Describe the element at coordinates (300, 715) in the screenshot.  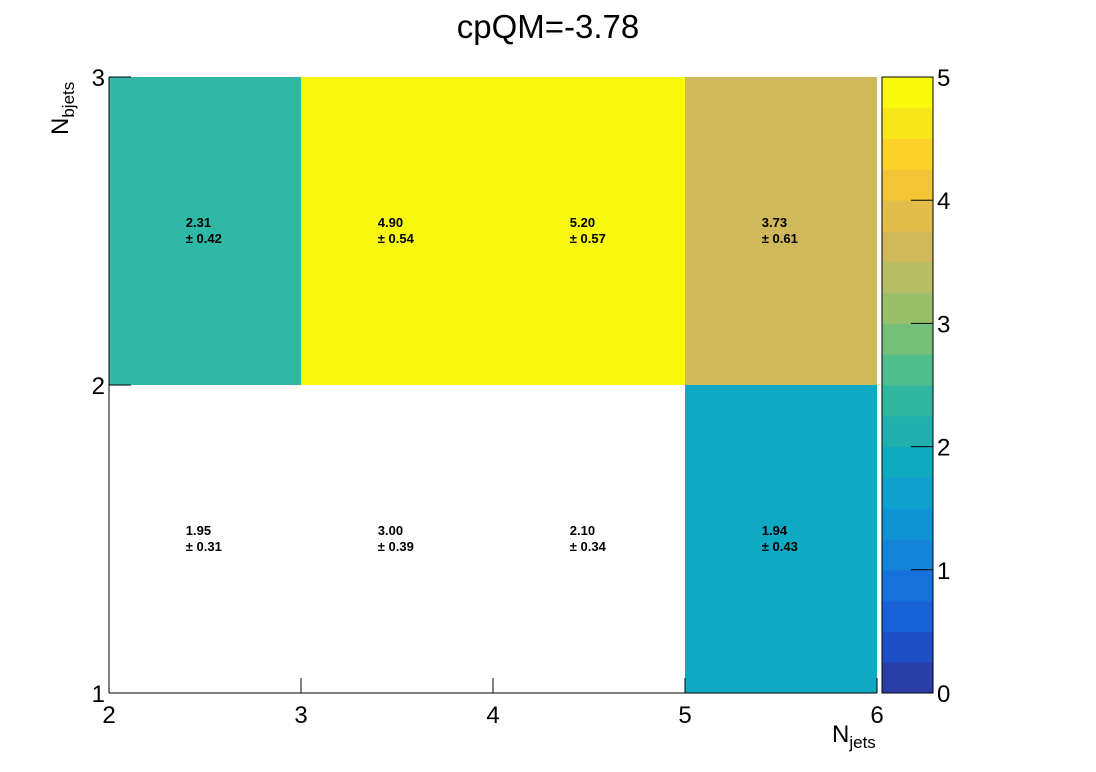
I see `x-tick-label: 3` at that location.